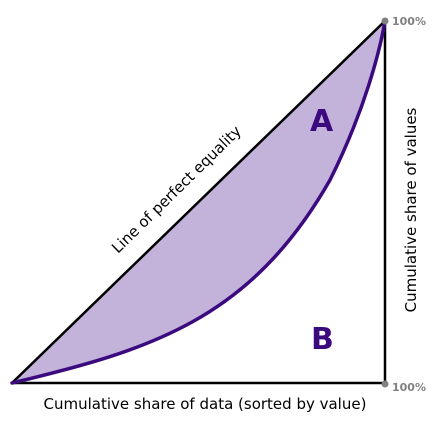 The width and height of the screenshot is (435, 425). Describe the element at coordinates (409, 387) in the screenshot. I see `bottom-right-percent-label: 100%` at that location.